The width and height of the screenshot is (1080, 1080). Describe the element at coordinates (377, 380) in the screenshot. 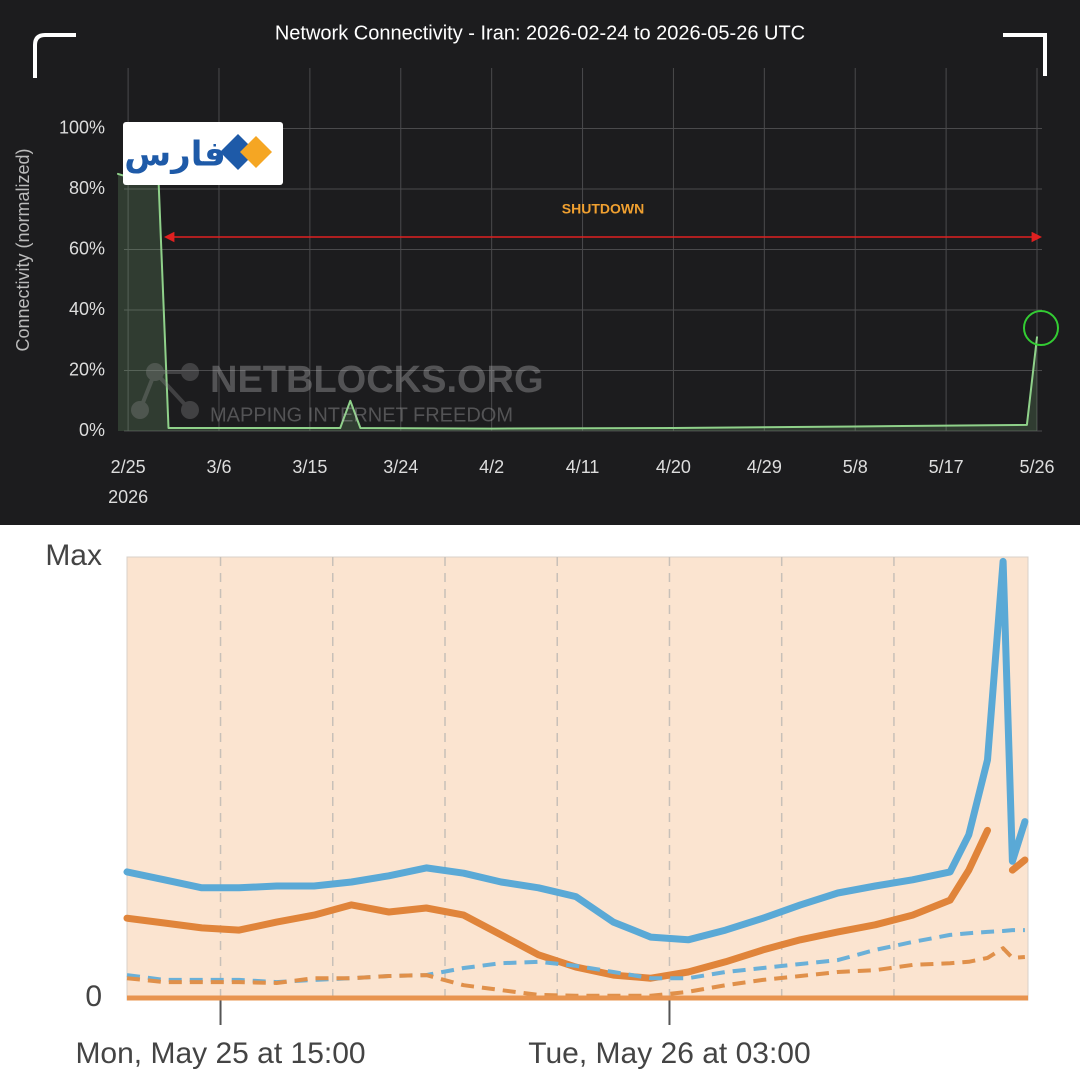

I see `watermark-name: NETBLOCKS.ORG` at that location.